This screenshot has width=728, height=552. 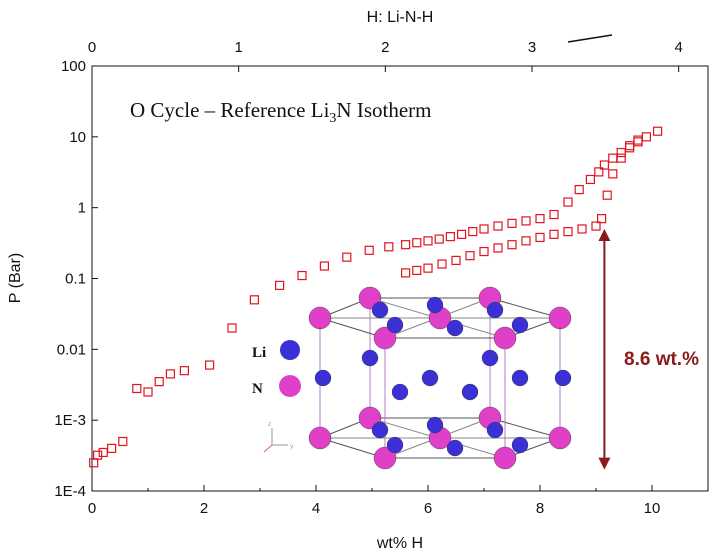 What do you see at coordinates (678, 47) in the screenshot?
I see `top-x-tick-label: 4` at bounding box center [678, 47].